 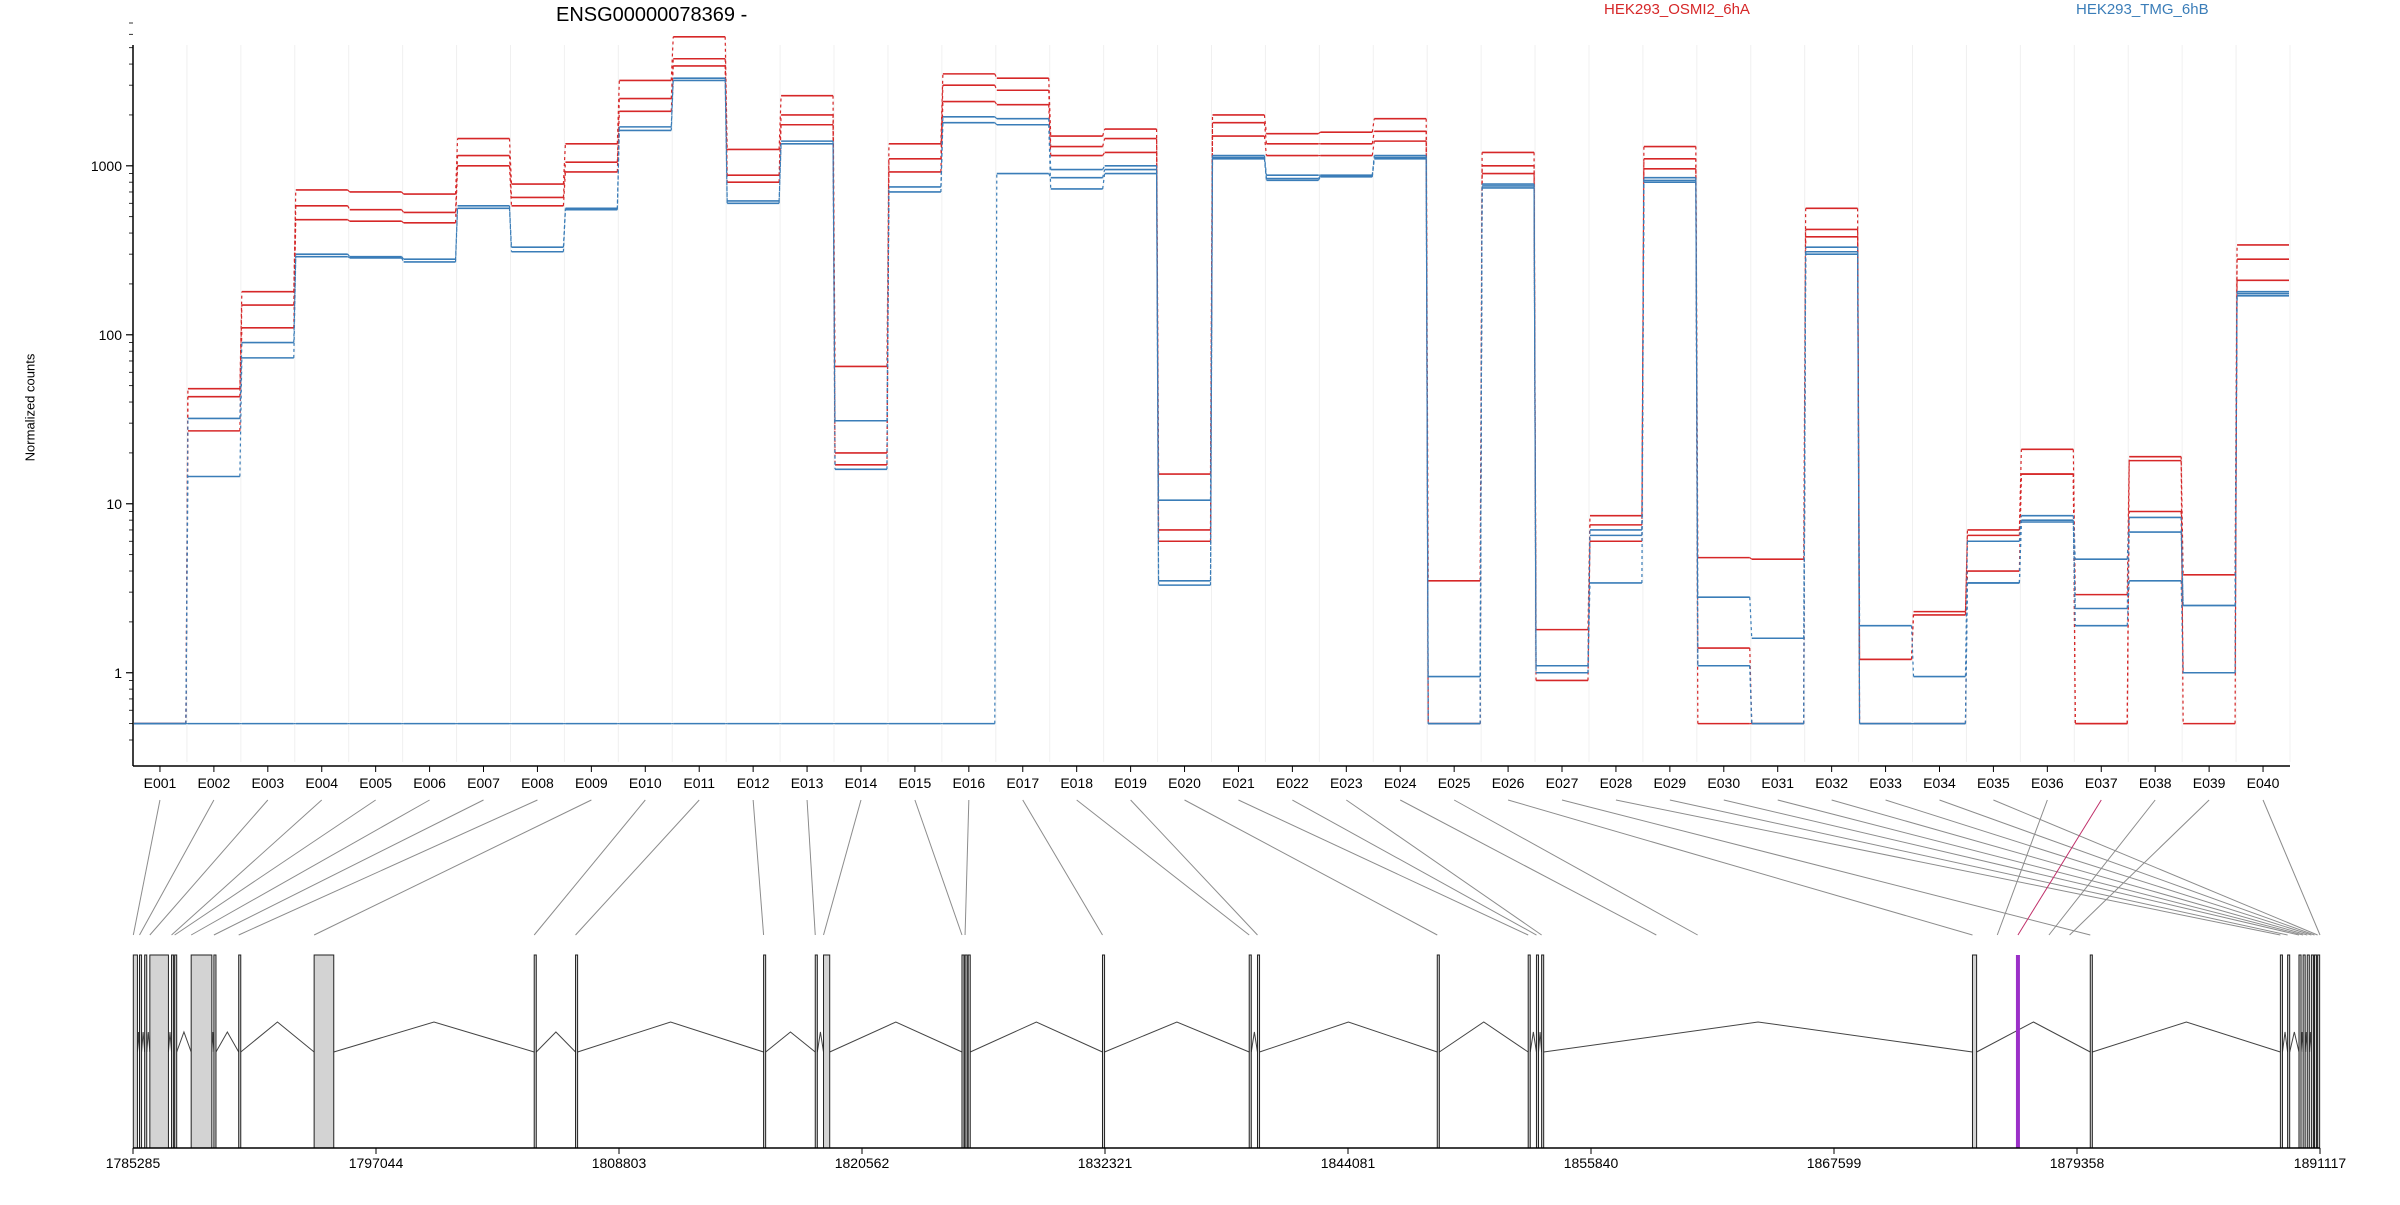 I want to click on x-tick-label: E004, so click(x=321, y=783).